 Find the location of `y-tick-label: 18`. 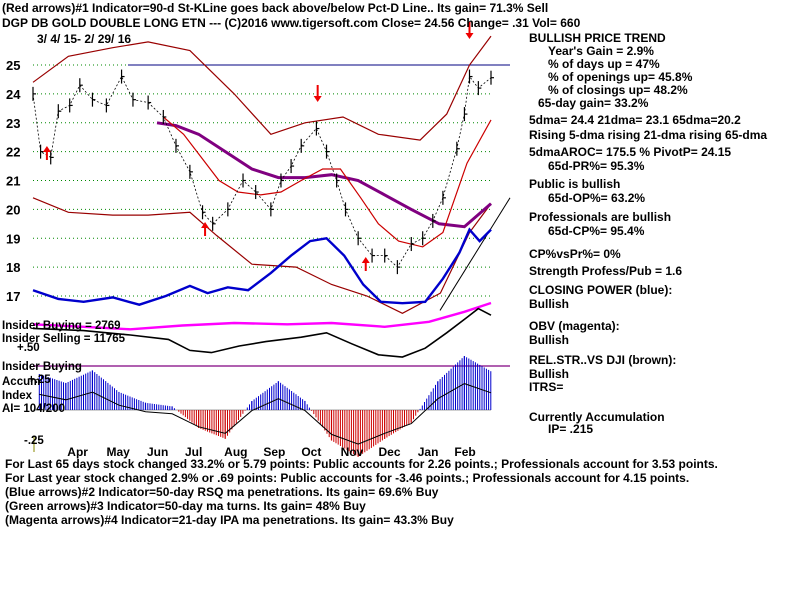

y-tick-label: 18 is located at coordinates (13, 267).